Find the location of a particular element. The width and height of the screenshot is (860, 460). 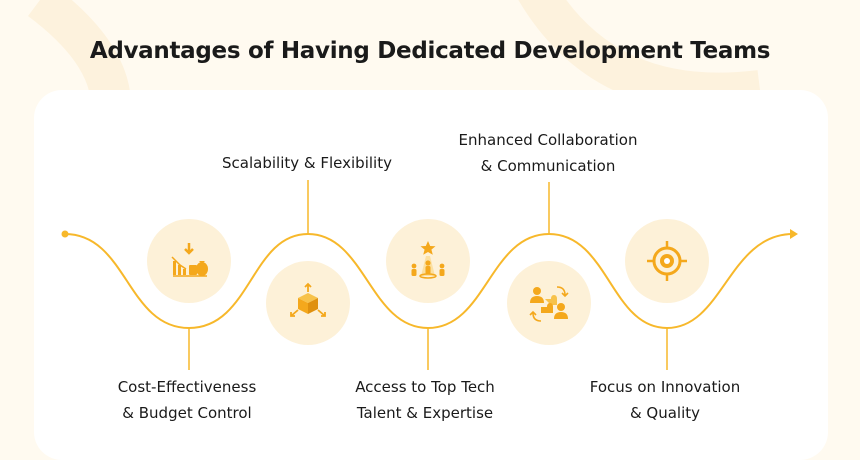

advantage-label-scalability: Scalability & Flexibility is located at coordinates (307, 163).